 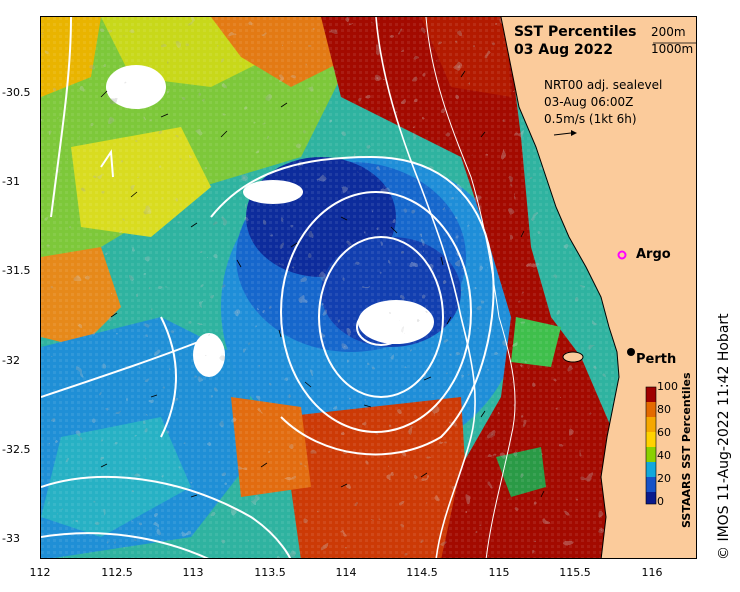 I want to click on lat-tick: -31.5, so click(x=16, y=270).